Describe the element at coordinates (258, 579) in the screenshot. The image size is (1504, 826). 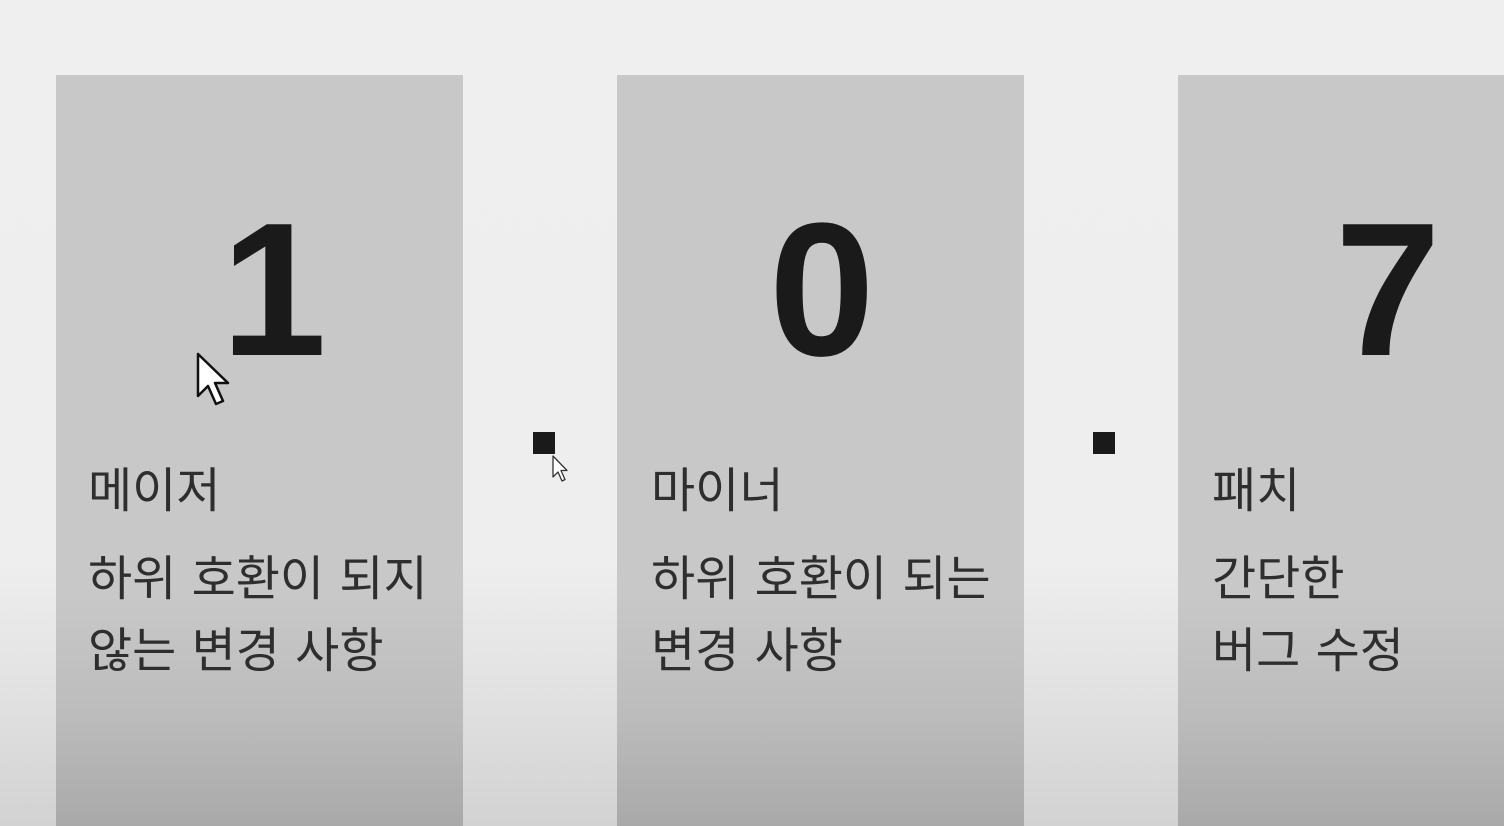
I see `major-description-line-1: 하위 호환이 되지` at that location.